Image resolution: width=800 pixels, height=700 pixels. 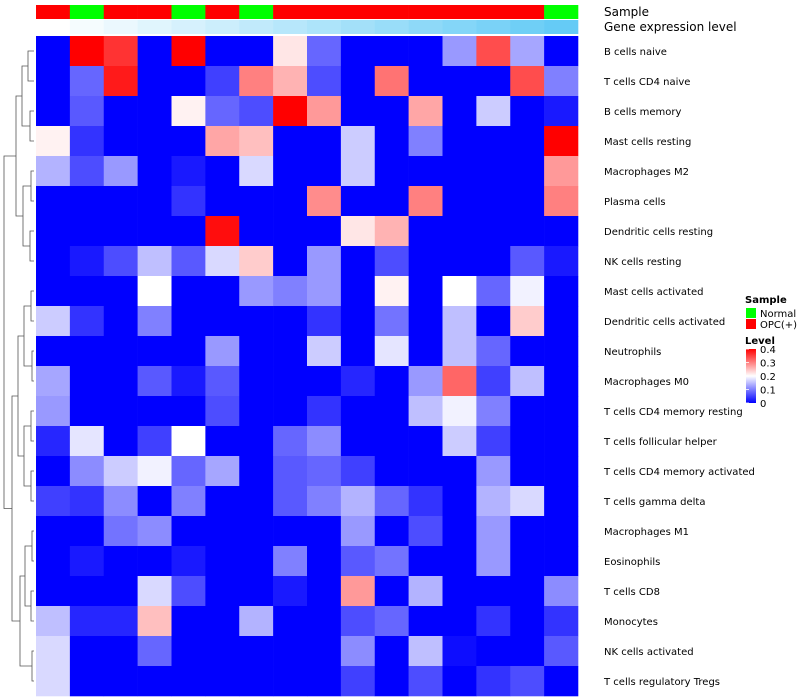 What do you see at coordinates (653, 292) in the screenshot?
I see `row-label: Mast cells activated` at bounding box center [653, 292].